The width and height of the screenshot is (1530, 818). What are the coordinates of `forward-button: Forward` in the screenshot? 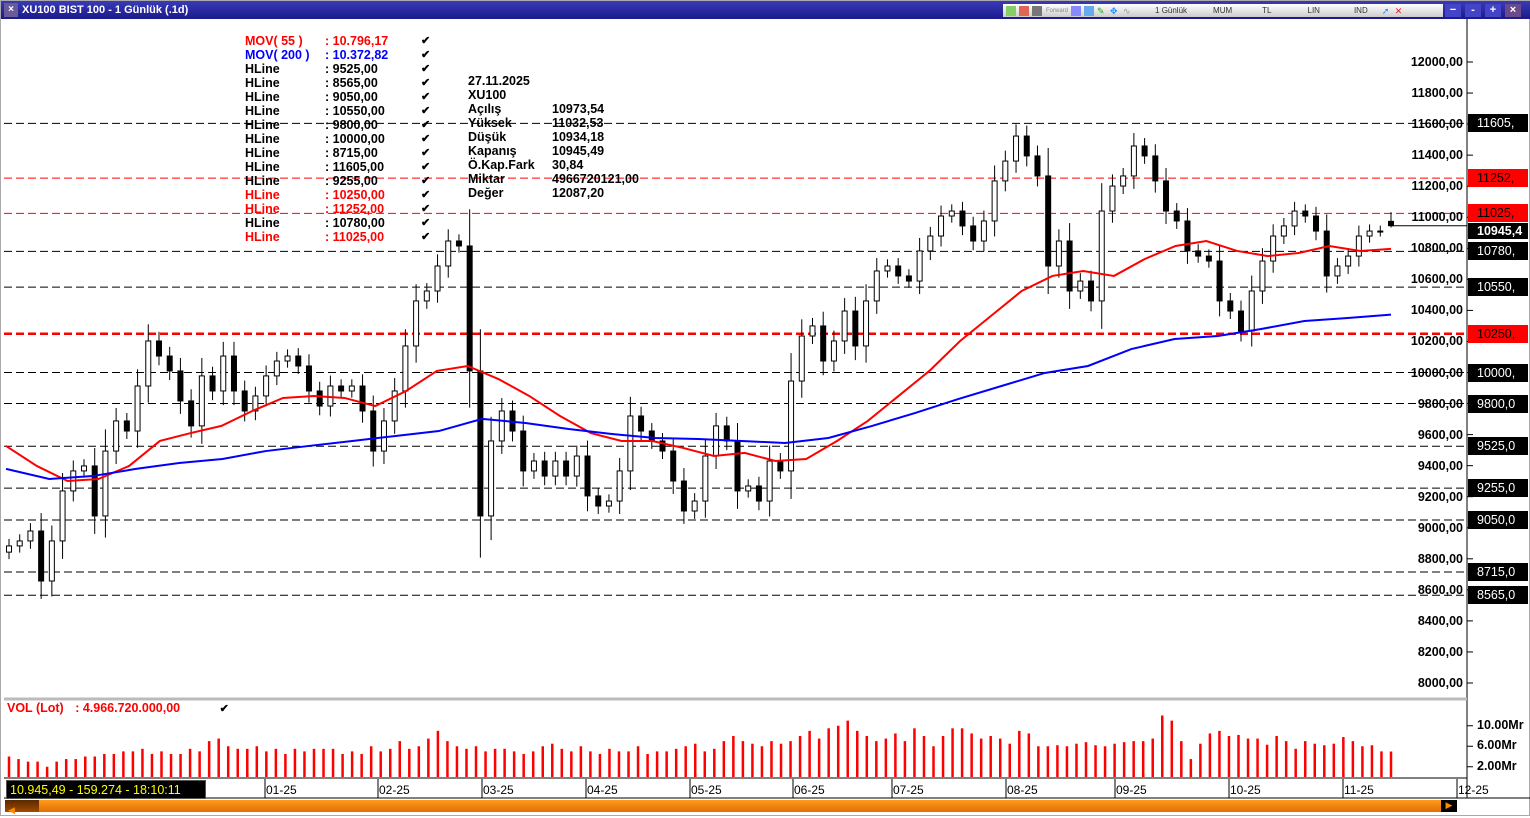 It's located at (1057, 10).